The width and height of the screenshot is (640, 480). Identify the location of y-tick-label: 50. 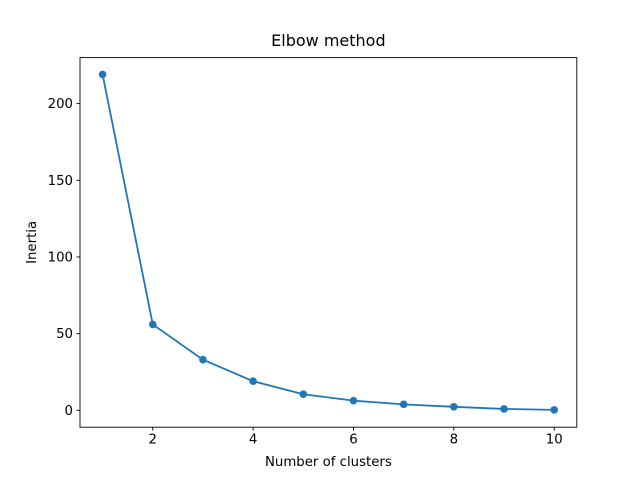
(64, 334).